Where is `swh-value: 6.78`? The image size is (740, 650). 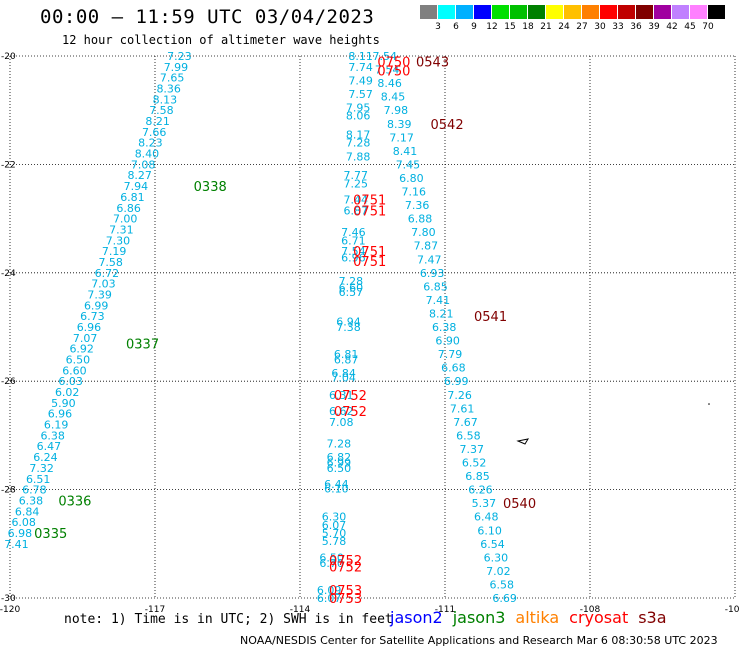 swh-value: 6.78 is located at coordinates (34, 490).